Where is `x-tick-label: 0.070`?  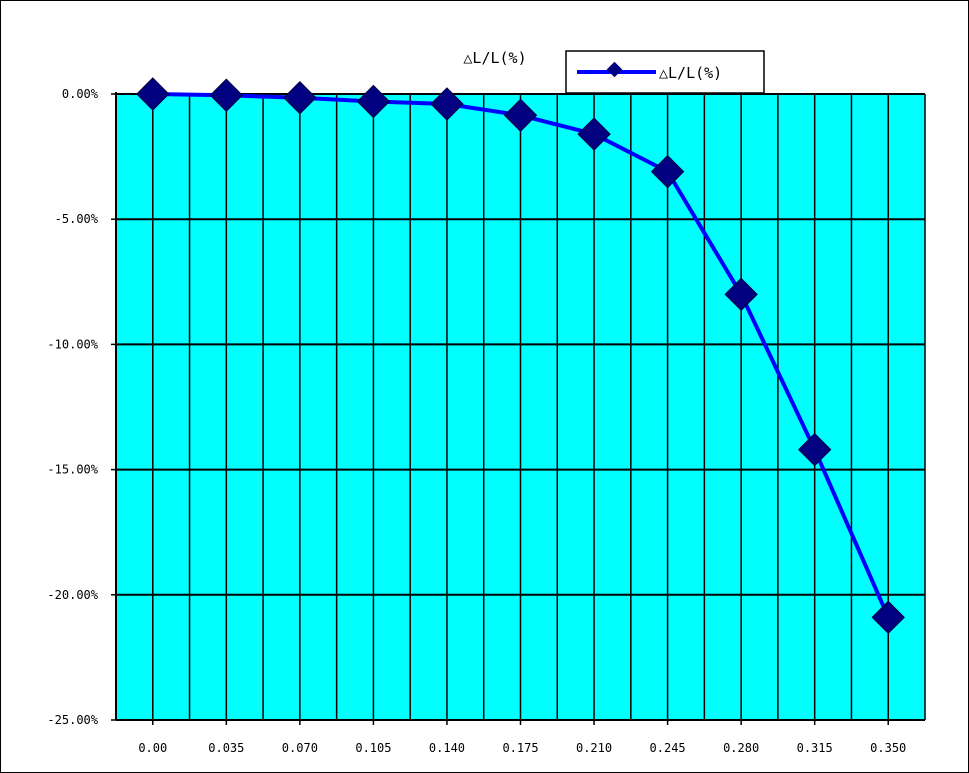 x-tick-label: 0.070 is located at coordinates (300, 748).